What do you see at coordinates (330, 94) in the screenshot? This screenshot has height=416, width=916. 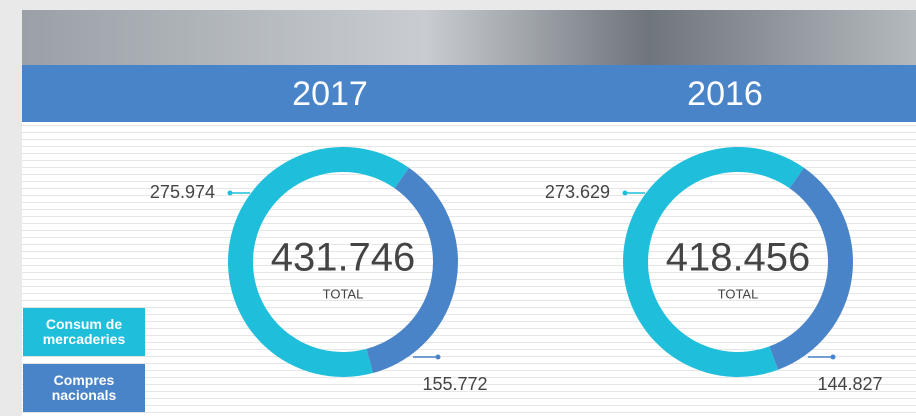 I see `chart-title: 2017` at bounding box center [330, 94].